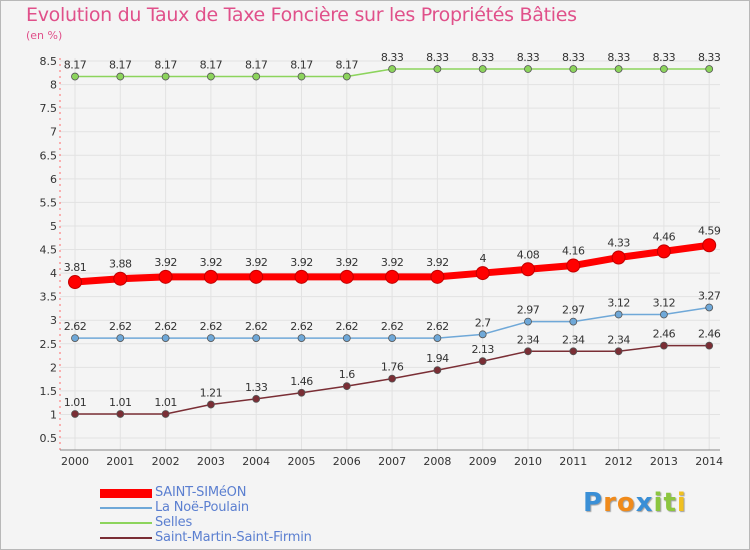 This screenshot has height=550, width=750. Describe the element at coordinates (75, 461) in the screenshot. I see `x-tick-label: 2000` at that location.